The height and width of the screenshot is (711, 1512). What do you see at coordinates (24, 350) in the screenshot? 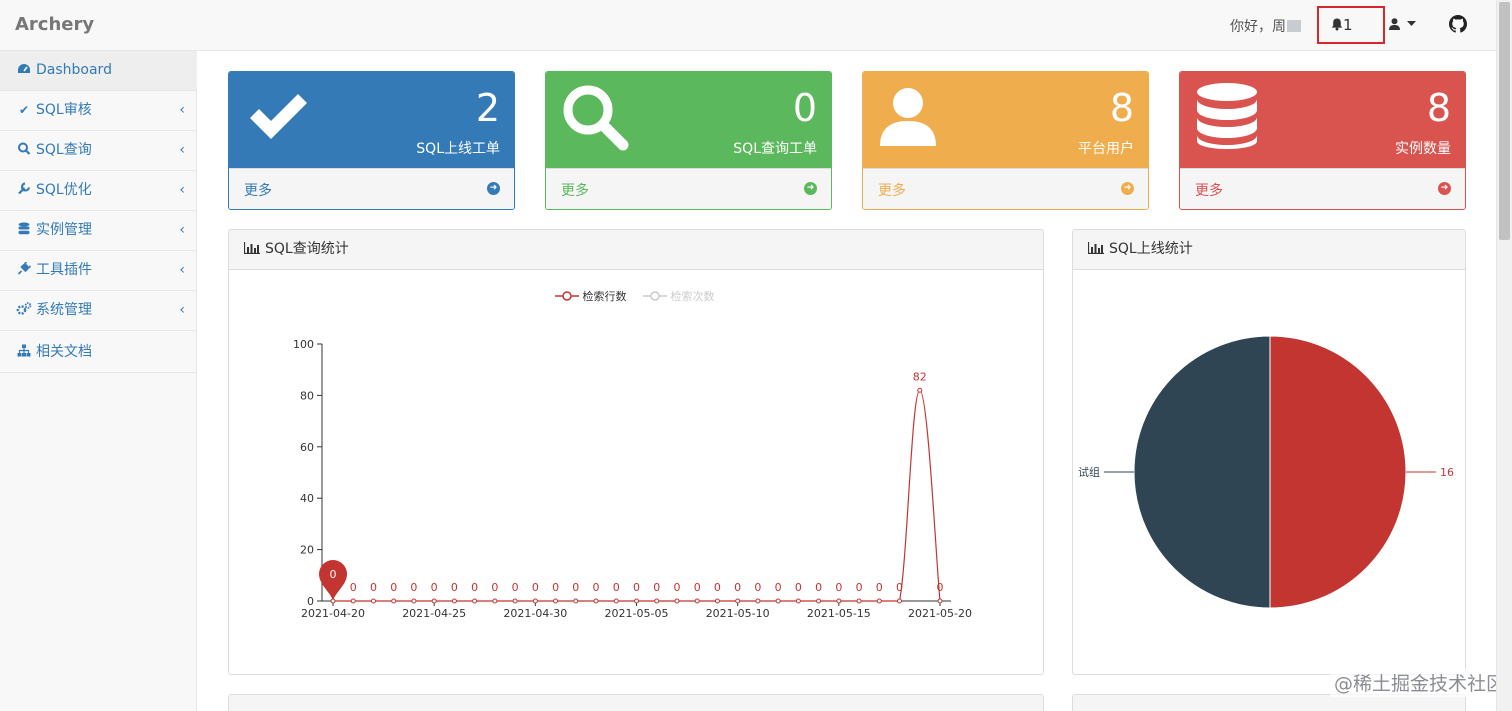
I see `sitemap-icon` at bounding box center [24, 350].